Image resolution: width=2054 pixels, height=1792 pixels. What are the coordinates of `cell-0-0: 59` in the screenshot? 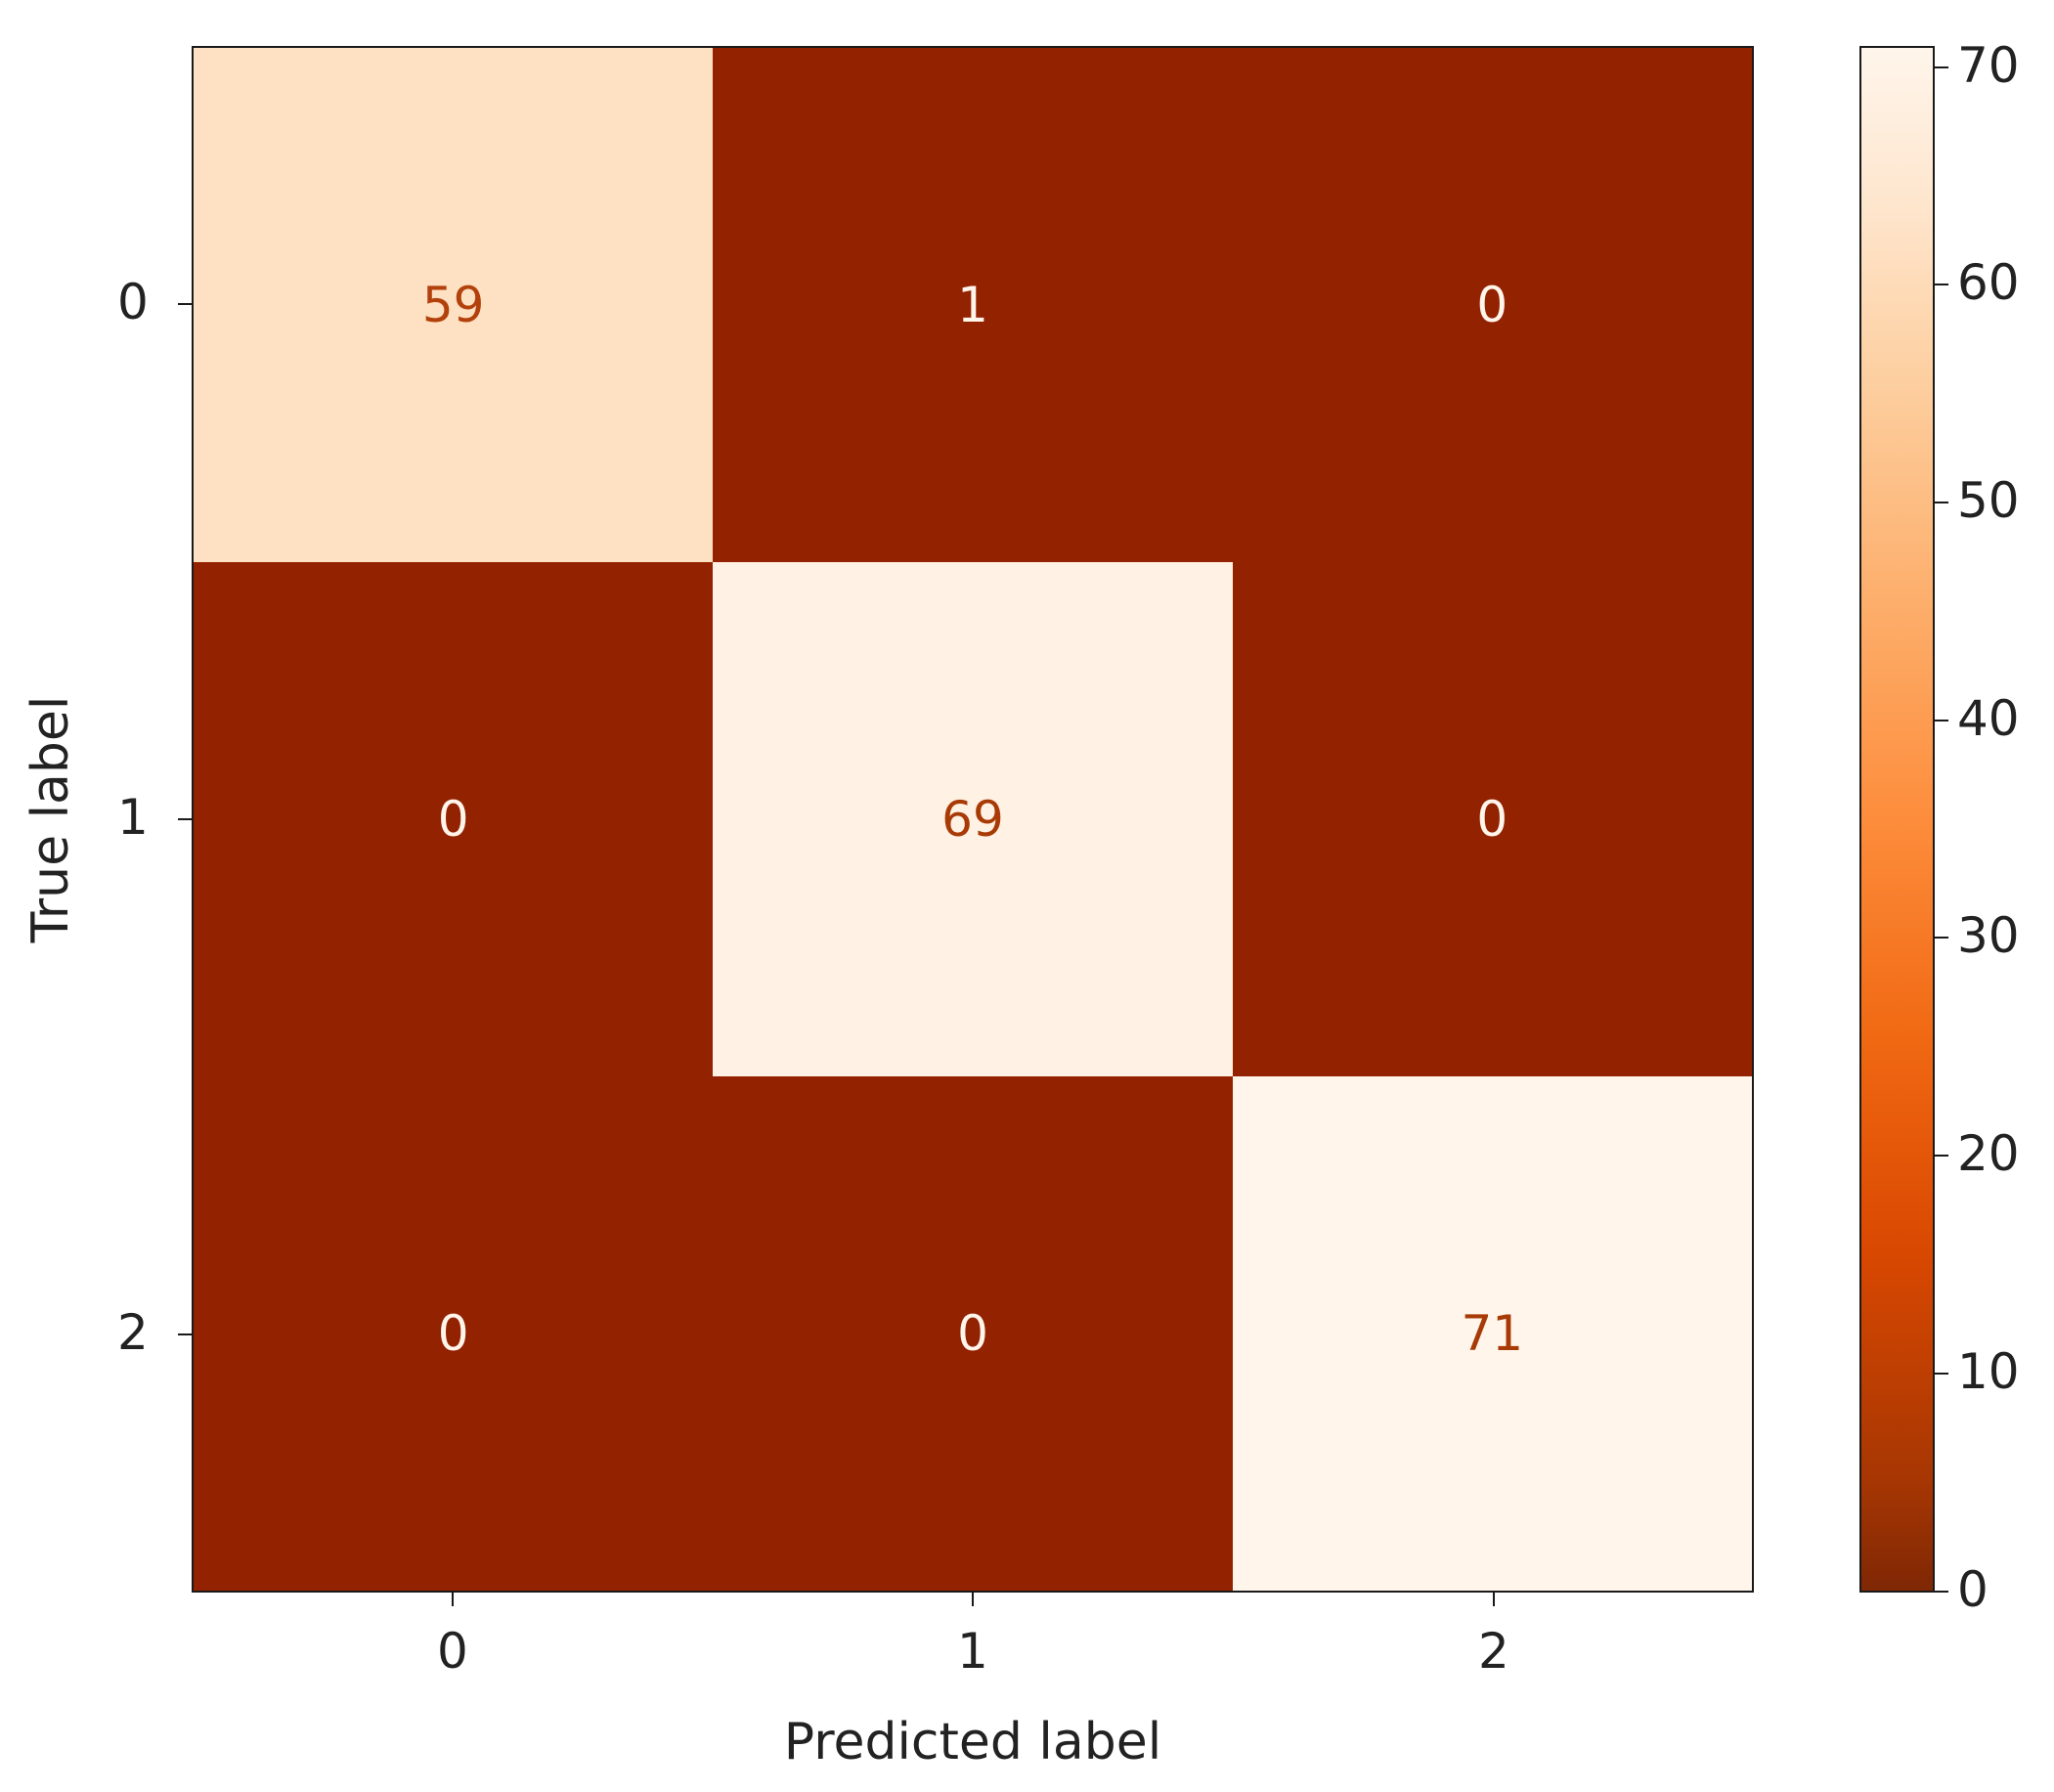 It's located at (454, 305).